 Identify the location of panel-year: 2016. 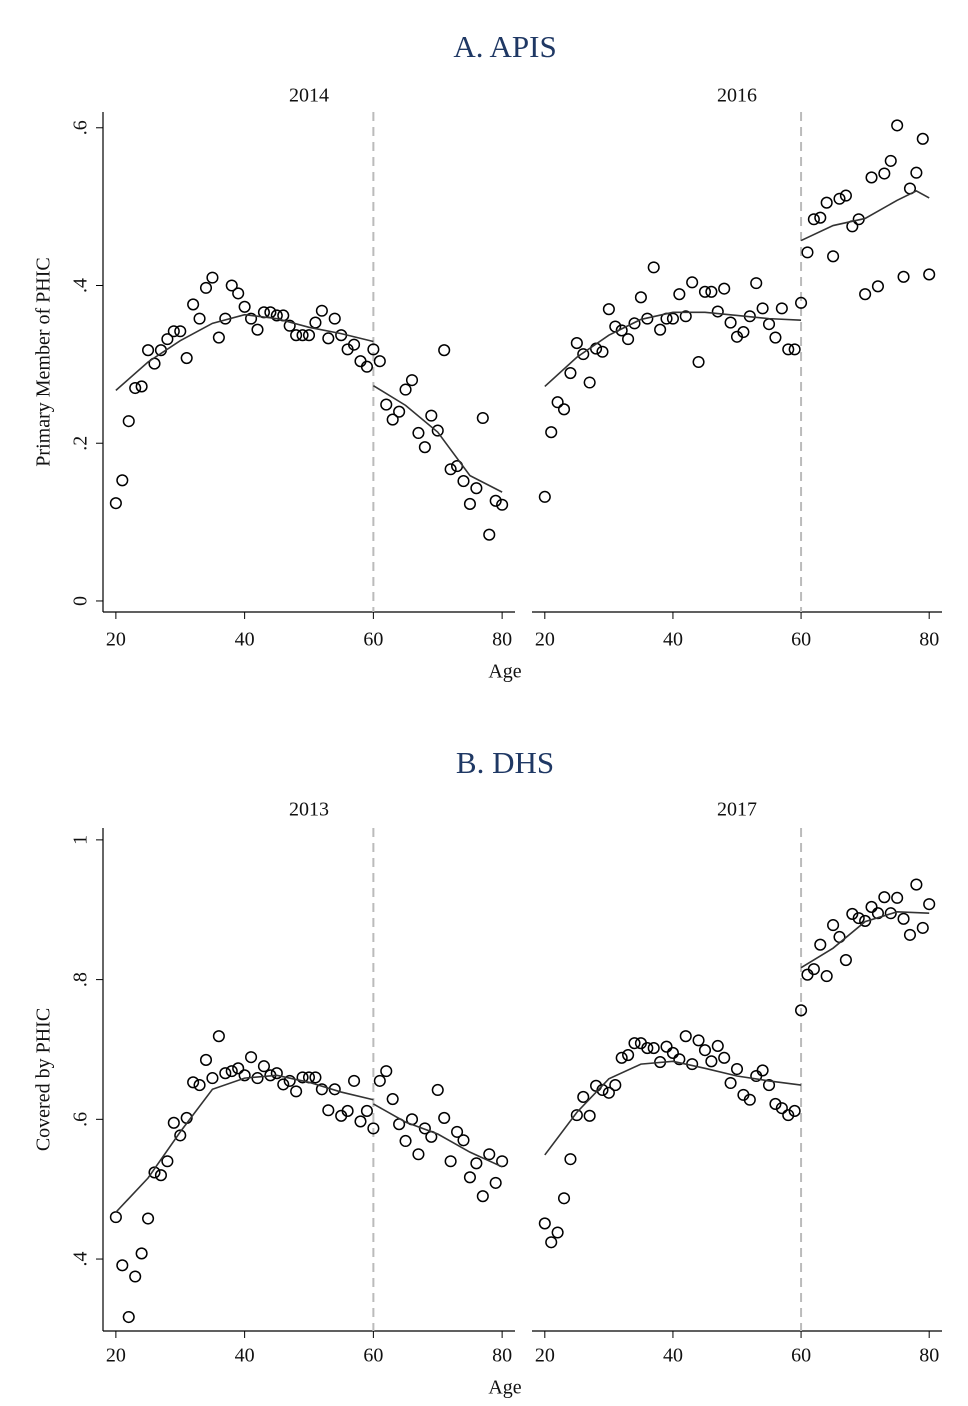
(737, 96).